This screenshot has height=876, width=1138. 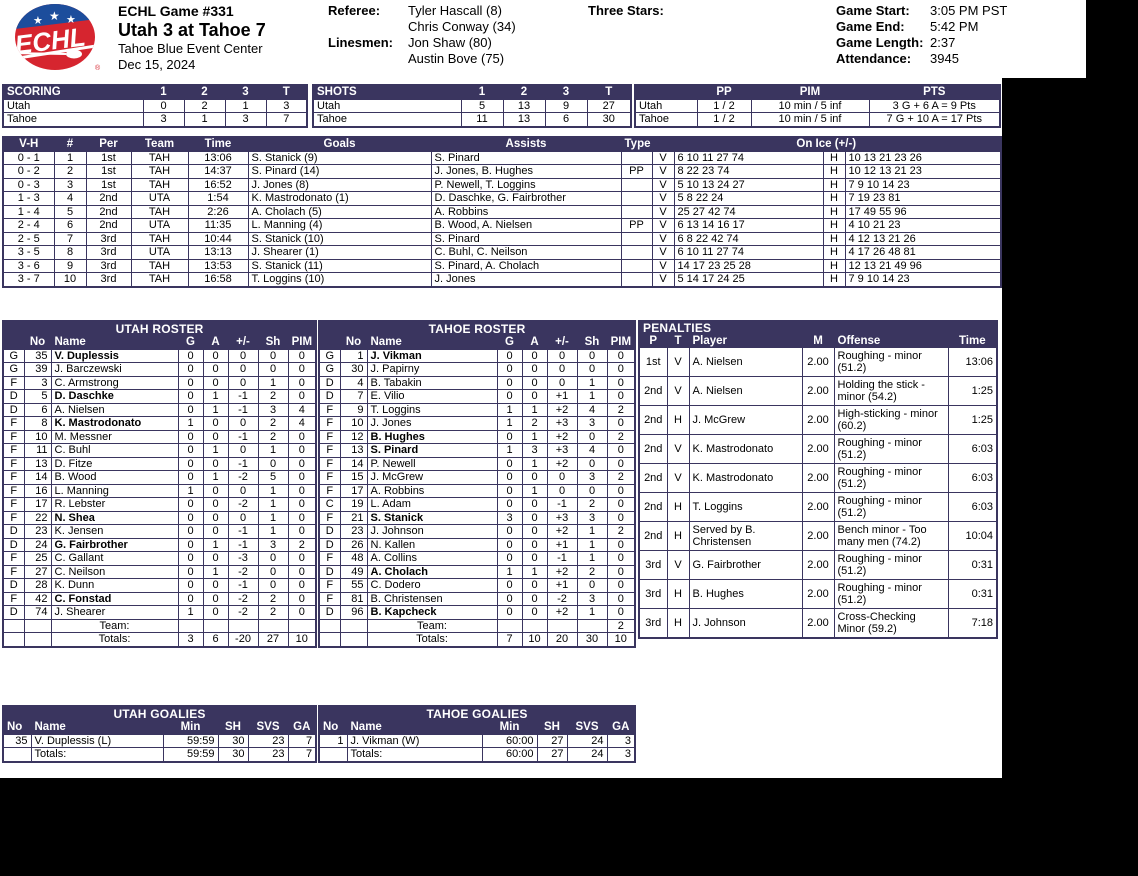 What do you see at coordinates (891, 341) in the screenshot?
I see `offense-header: Offense` at bounding box center [891, 341].